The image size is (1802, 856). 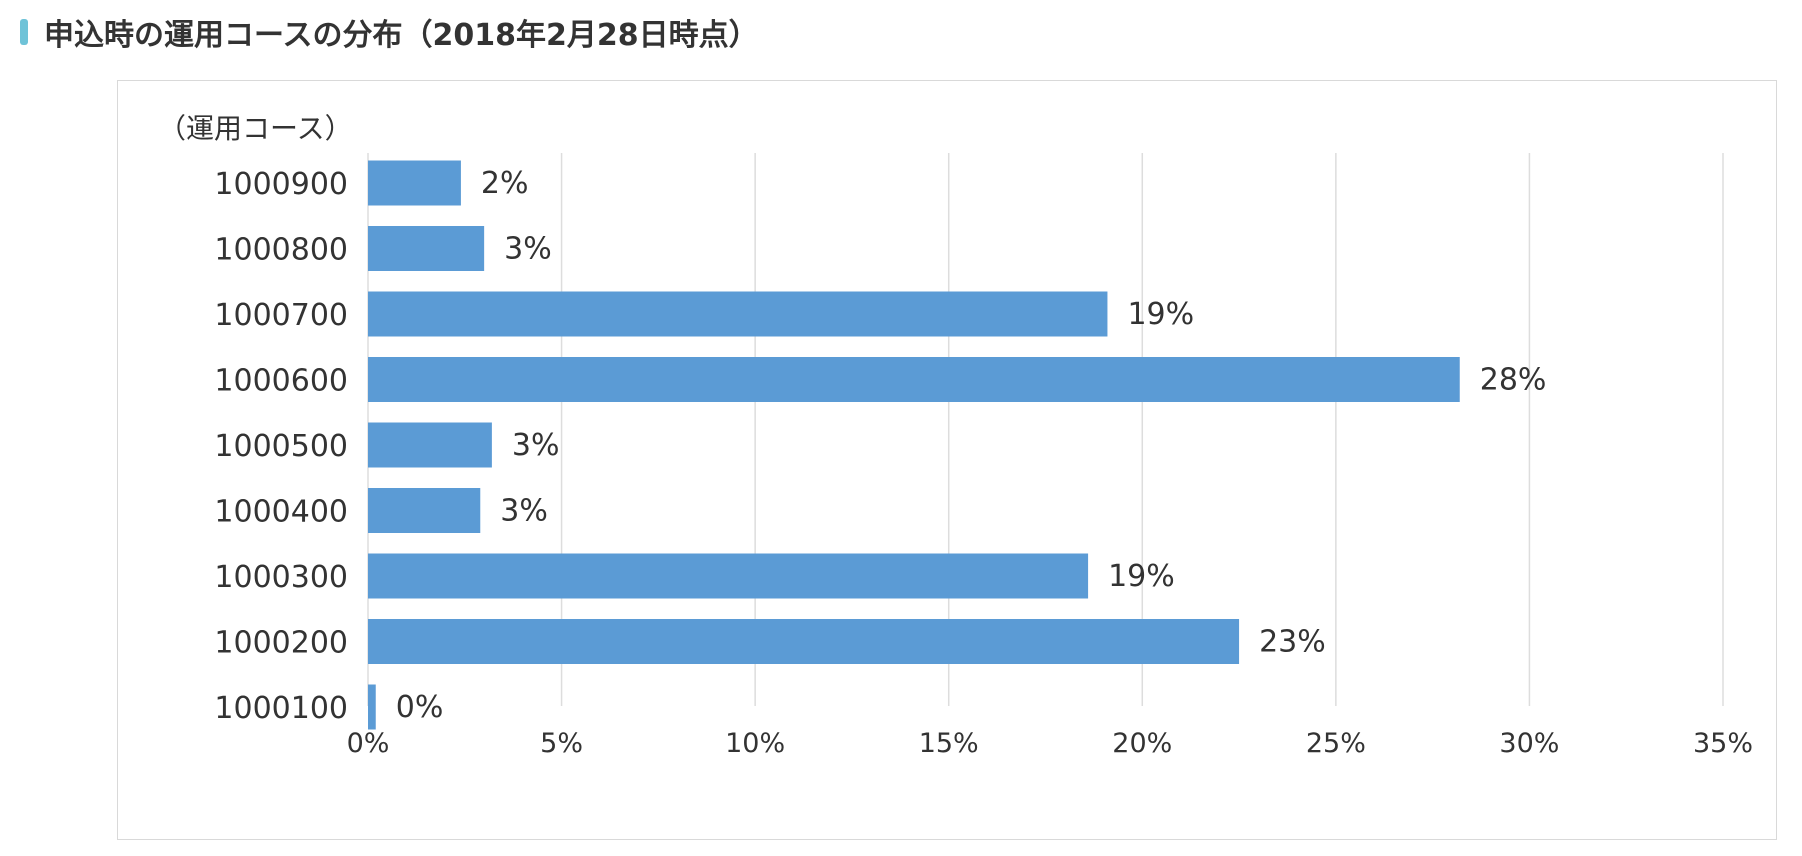 What do you see at coordinates (281, 512) in the screenshot?
I see `category-label: 1000400` at bounding box center [281, 512].